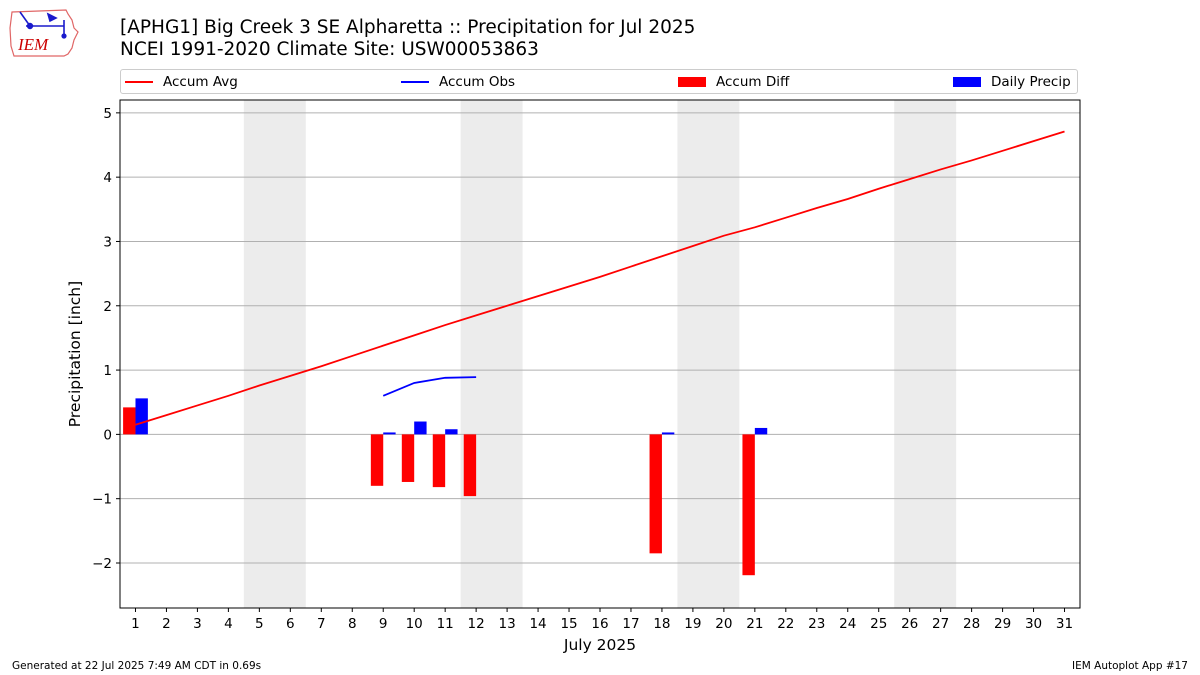 The width and height of the screenshot is (1200, 675). Describe the element at coordinates (568, 624) in the screenshot. I see `x-tick-label: 15` at that location.